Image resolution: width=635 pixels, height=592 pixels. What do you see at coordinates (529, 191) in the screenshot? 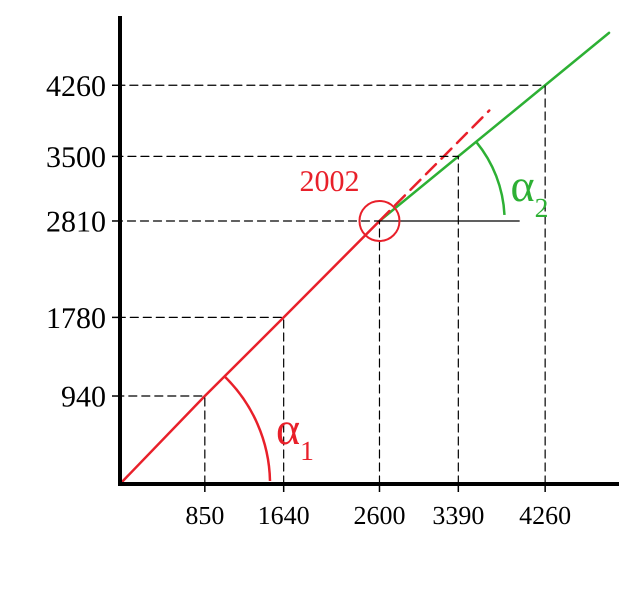
I see `annotation: α$_{2}$` at bounding box center [529, 191].